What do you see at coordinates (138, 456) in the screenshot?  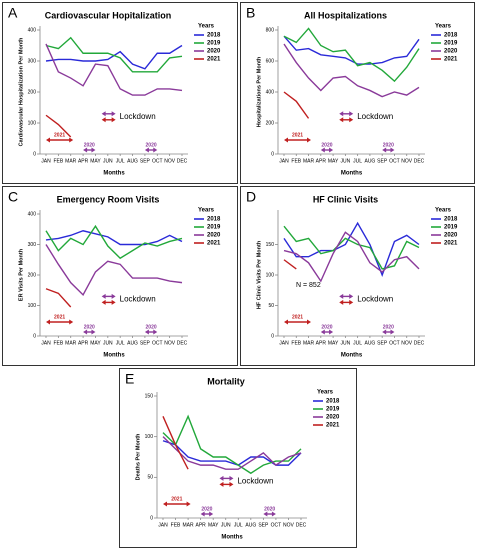 I see `y-axis-label: Deaths Per Month` at bounding box center [138, 456].